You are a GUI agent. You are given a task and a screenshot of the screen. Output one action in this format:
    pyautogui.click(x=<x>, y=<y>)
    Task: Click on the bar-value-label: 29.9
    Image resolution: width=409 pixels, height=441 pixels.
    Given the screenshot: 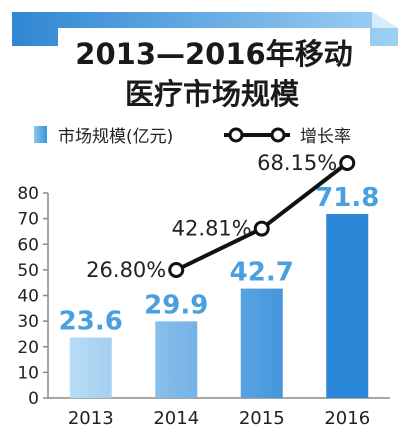 What is the action you would take?
    pyautogui.click(x=176, y=305)
    